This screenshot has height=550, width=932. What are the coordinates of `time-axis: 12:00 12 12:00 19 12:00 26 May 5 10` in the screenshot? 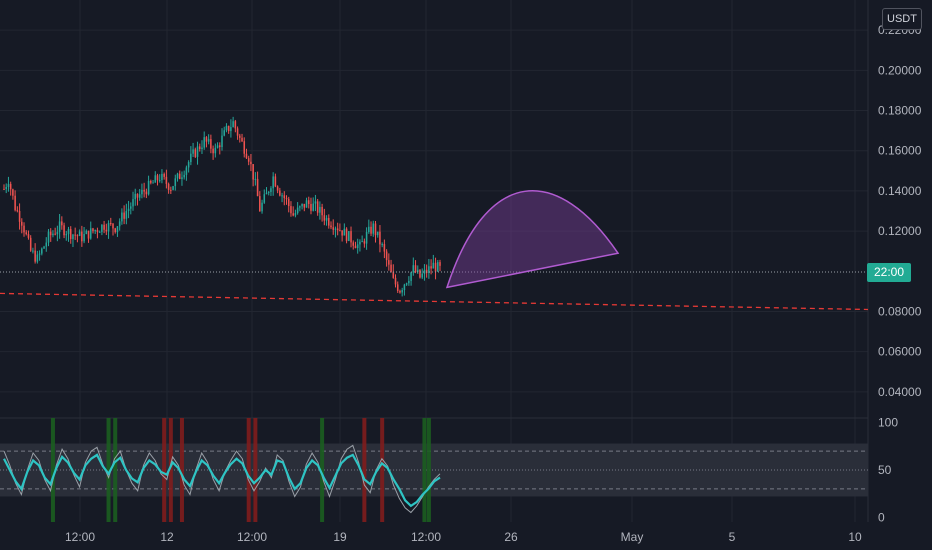 It's located at (463, 537).